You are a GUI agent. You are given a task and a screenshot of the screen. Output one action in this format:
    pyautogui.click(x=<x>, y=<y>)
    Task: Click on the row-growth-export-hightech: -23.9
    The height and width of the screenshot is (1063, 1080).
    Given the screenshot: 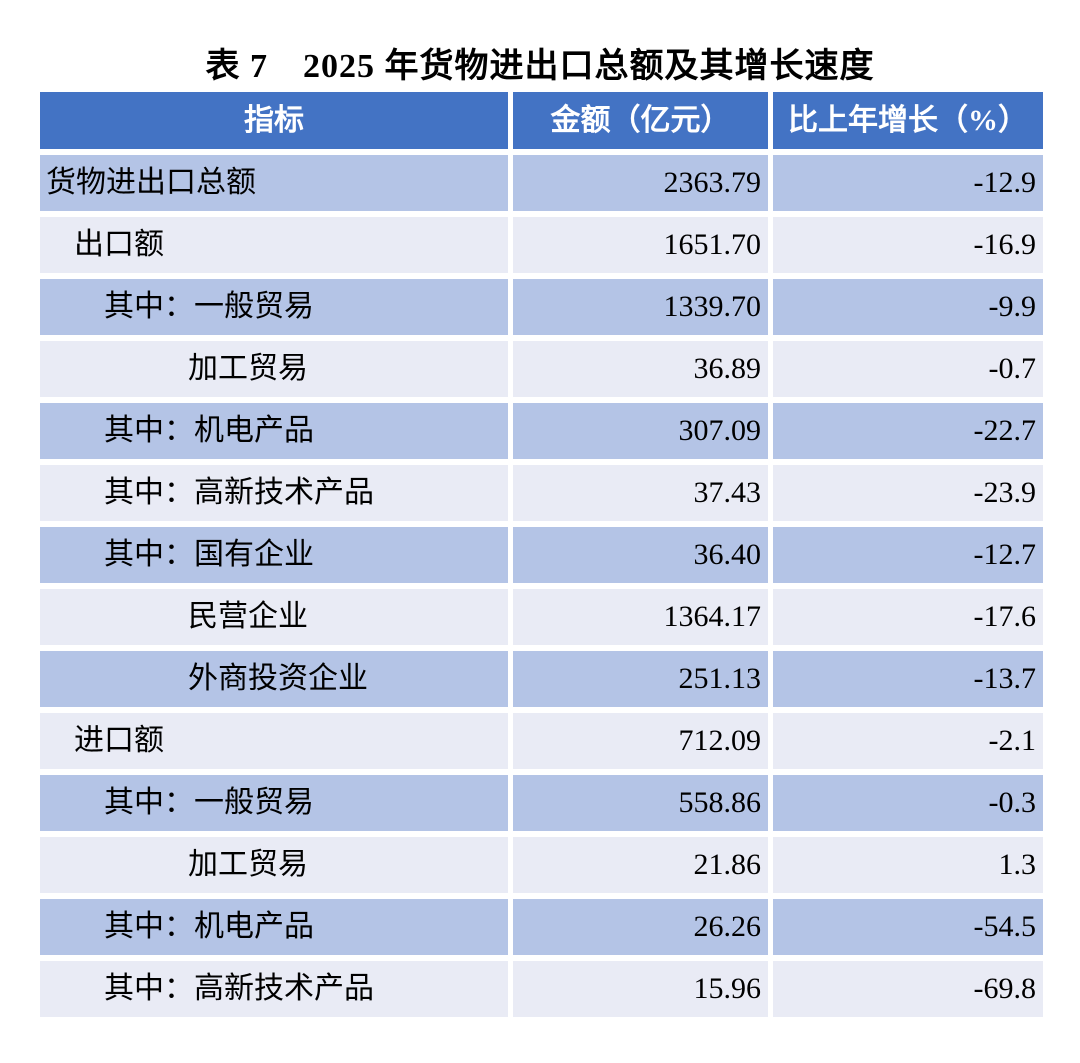 What is the action you would take?
    pyautogui.click(x=908, y=493)
    